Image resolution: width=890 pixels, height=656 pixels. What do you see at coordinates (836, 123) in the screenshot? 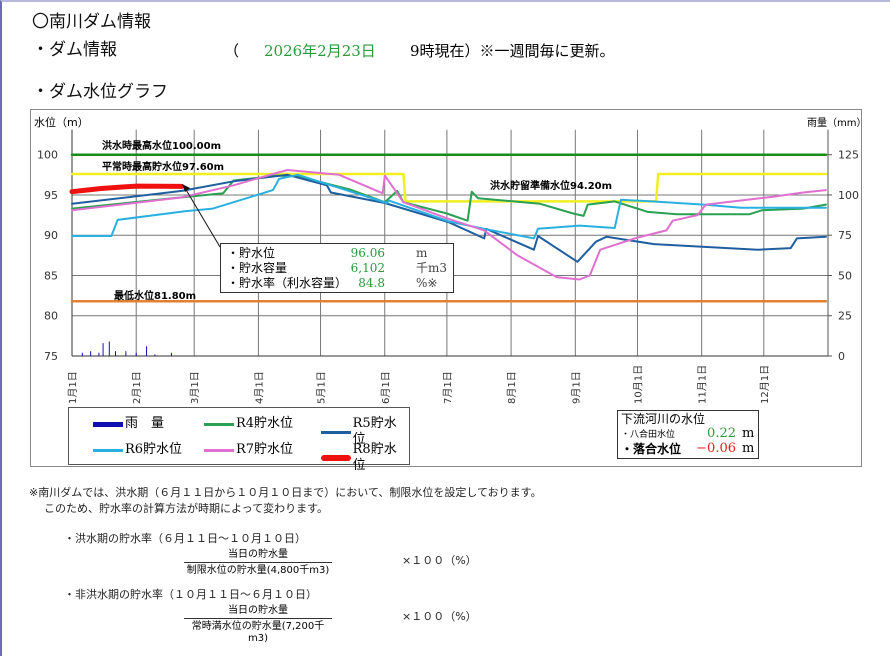
I see `y2-axis-label: 雨量（mm）` at bounding box center [836, 123].